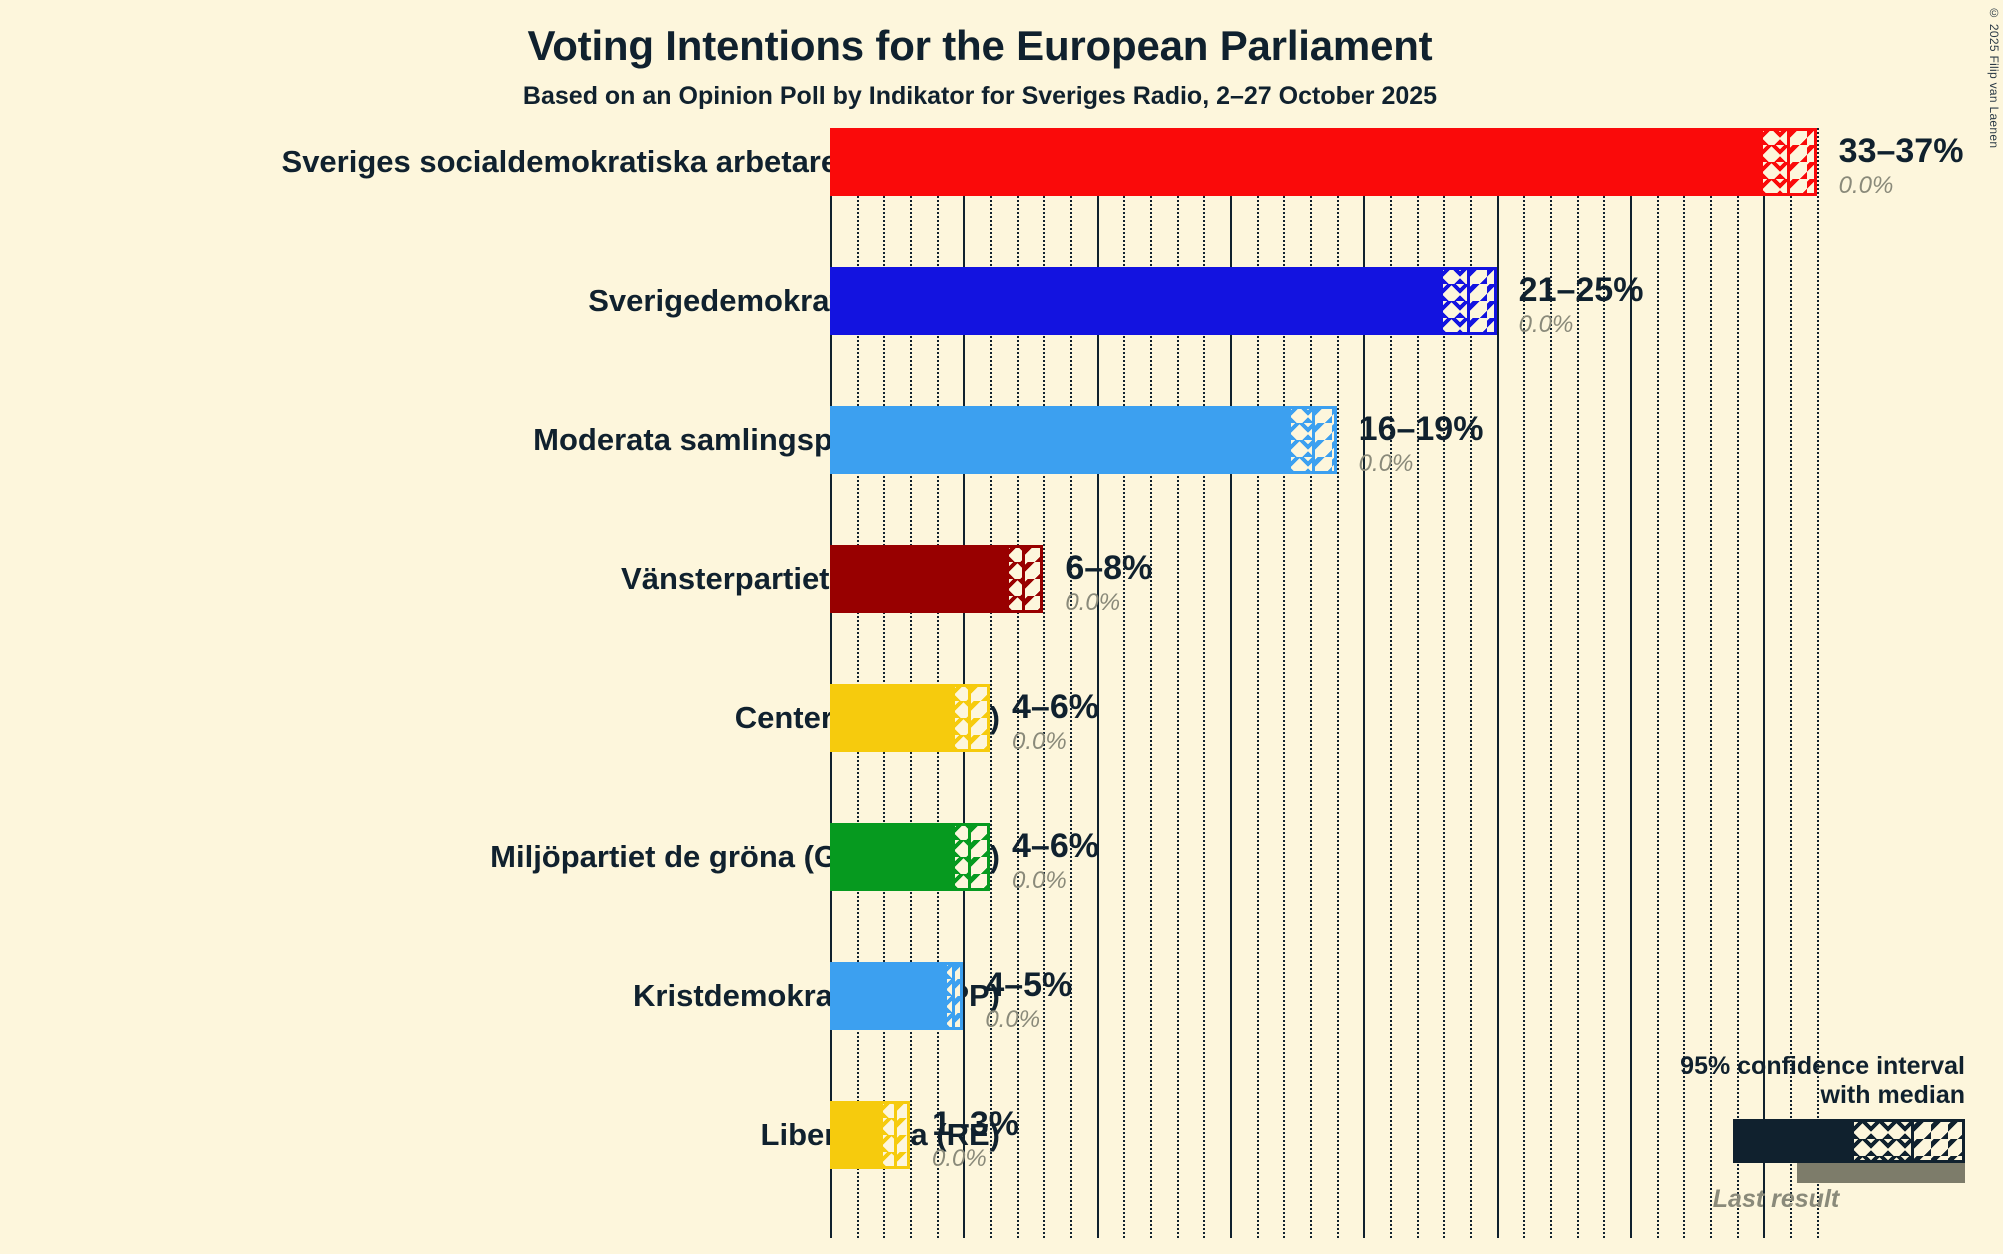 This screenshot has width=2003, height=1254. I want to click on bar-row: Moderata samlingspartiet (EPP) 16–19% 0.0%, so click(1181, 441).